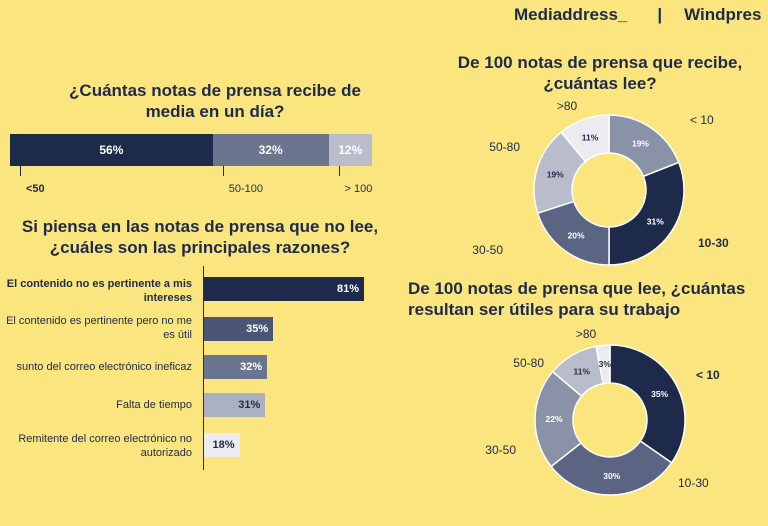 The height and width of the screenshot is (526, 768). What do you see at coordinates (586, 334) in the screenshot?
I see `donut2-category-label: >80` at bounding box center [586, 334].